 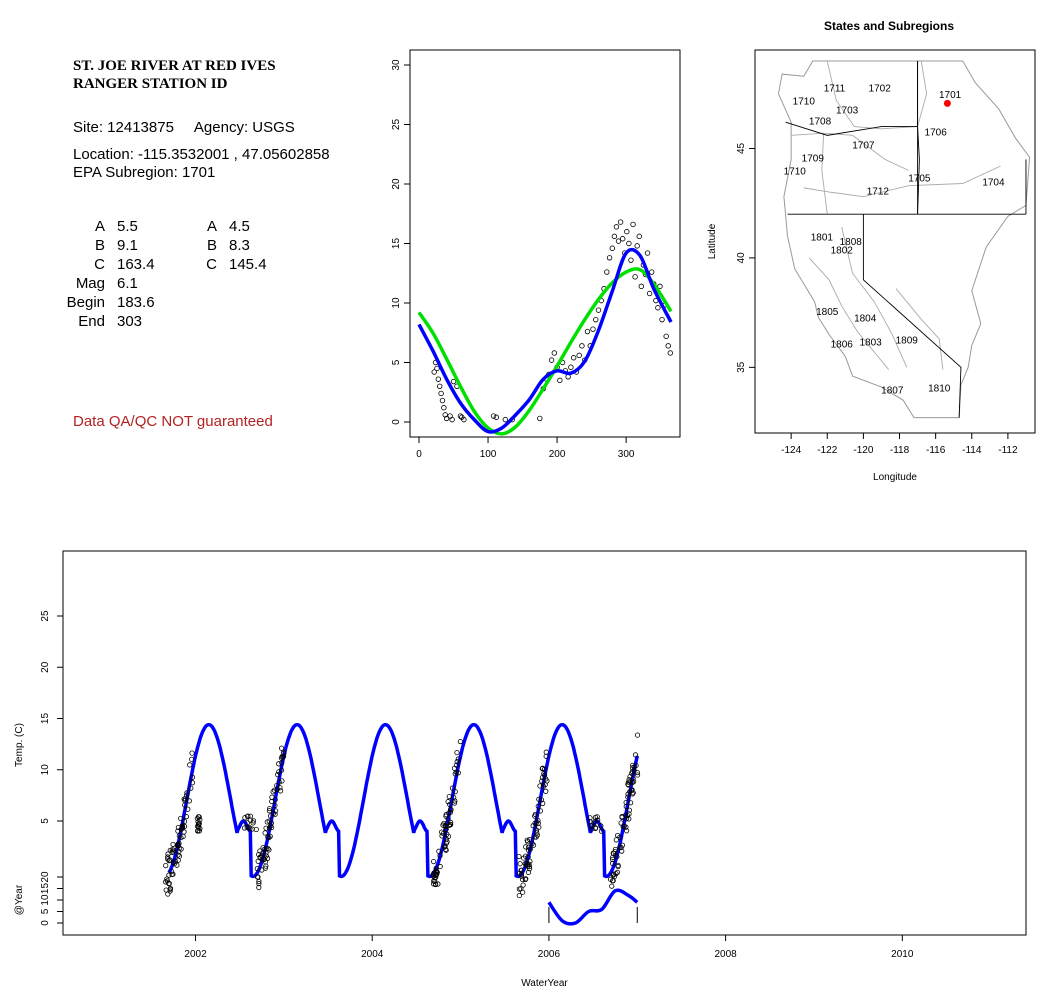 What do you see at coordinates (878, 191) in the screenshot?
I see `subregion-label: 1712` at bounding box center [878, 191].